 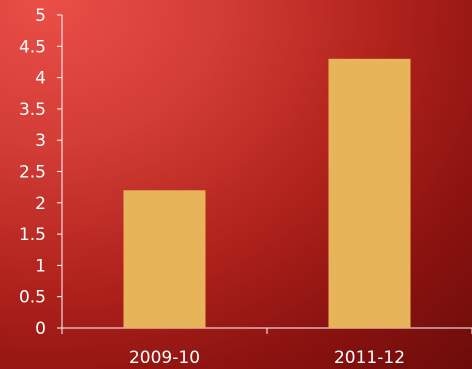 I want to click on y-tick-label: 4, so click(x=40, y=79).